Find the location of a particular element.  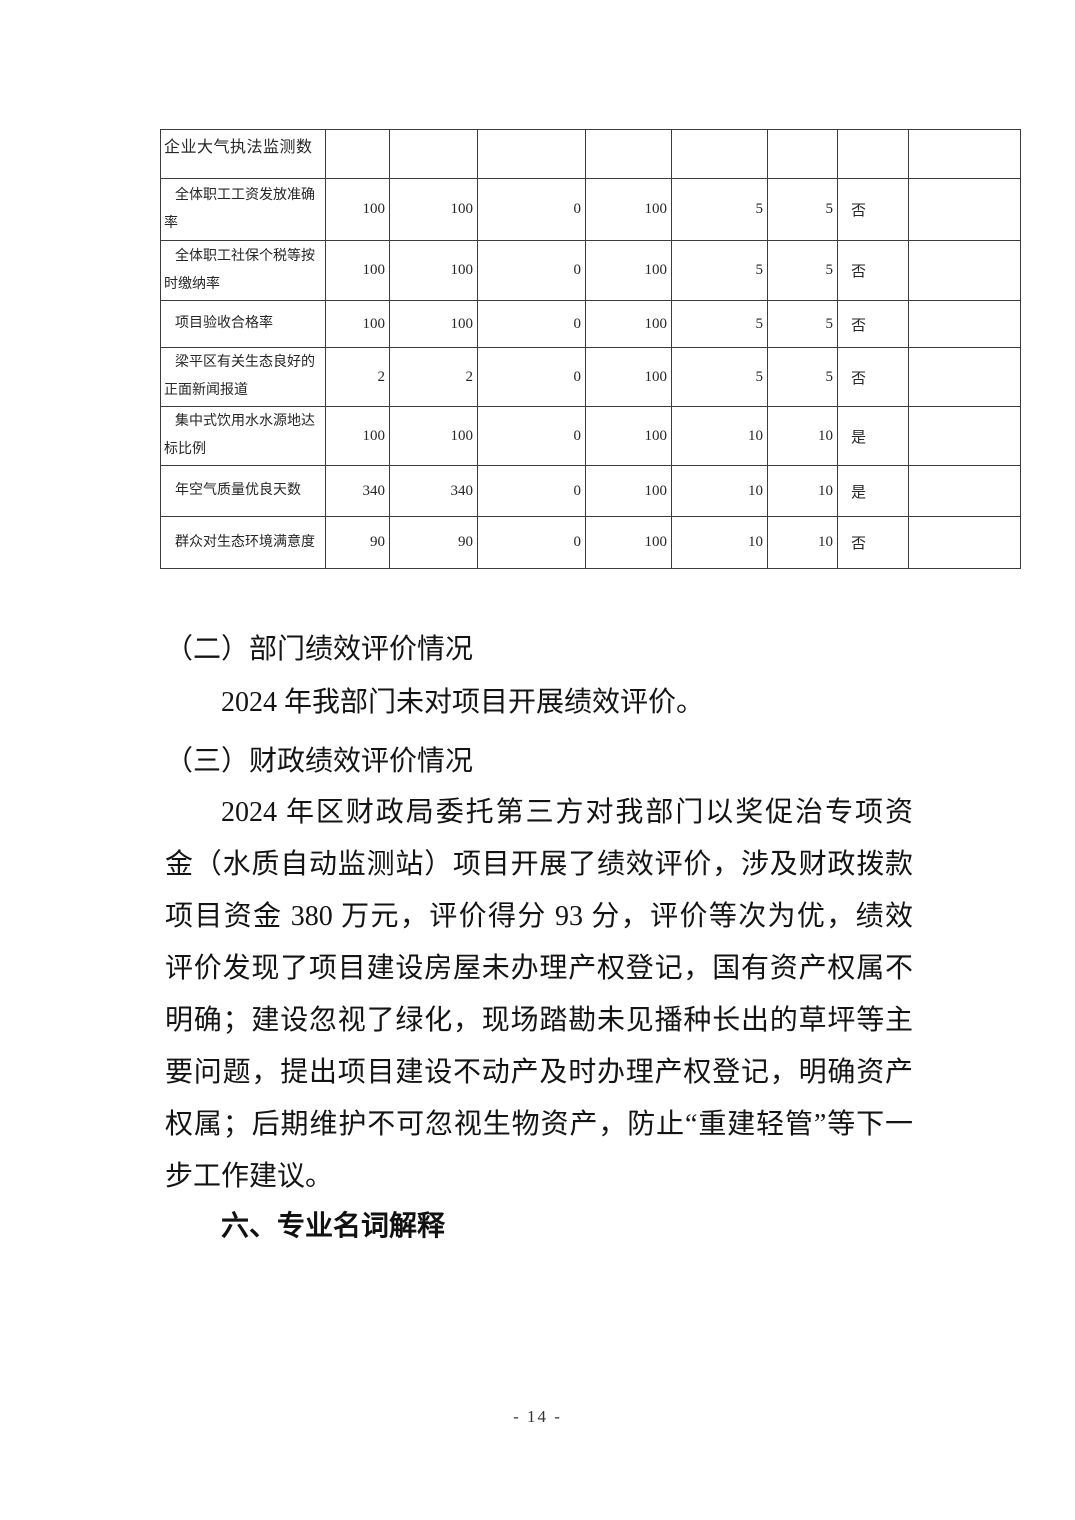

section-heading-finance-evaluation: （三）财政绩效评价情况 is located at coordinates (319, 761).